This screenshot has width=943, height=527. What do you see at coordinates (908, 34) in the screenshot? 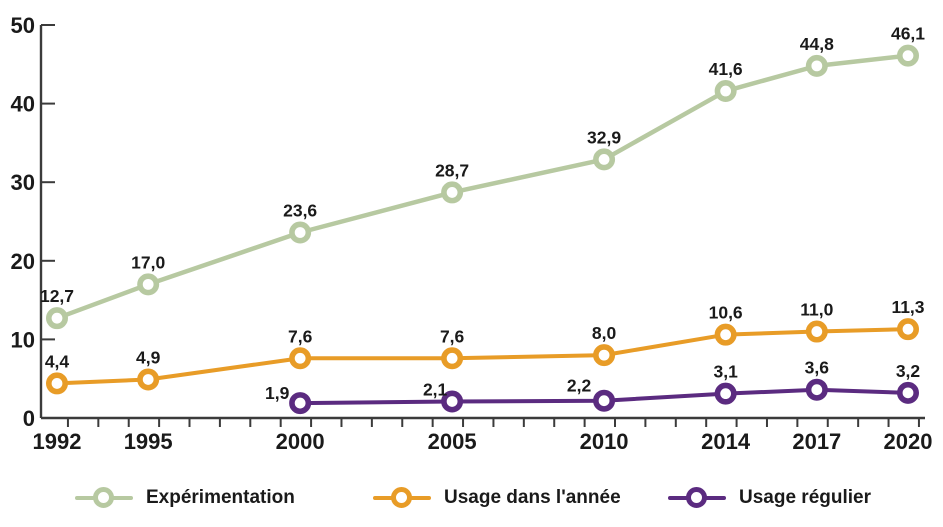
I see `data-point-label: 46,1` at bounding box center [908, 34].